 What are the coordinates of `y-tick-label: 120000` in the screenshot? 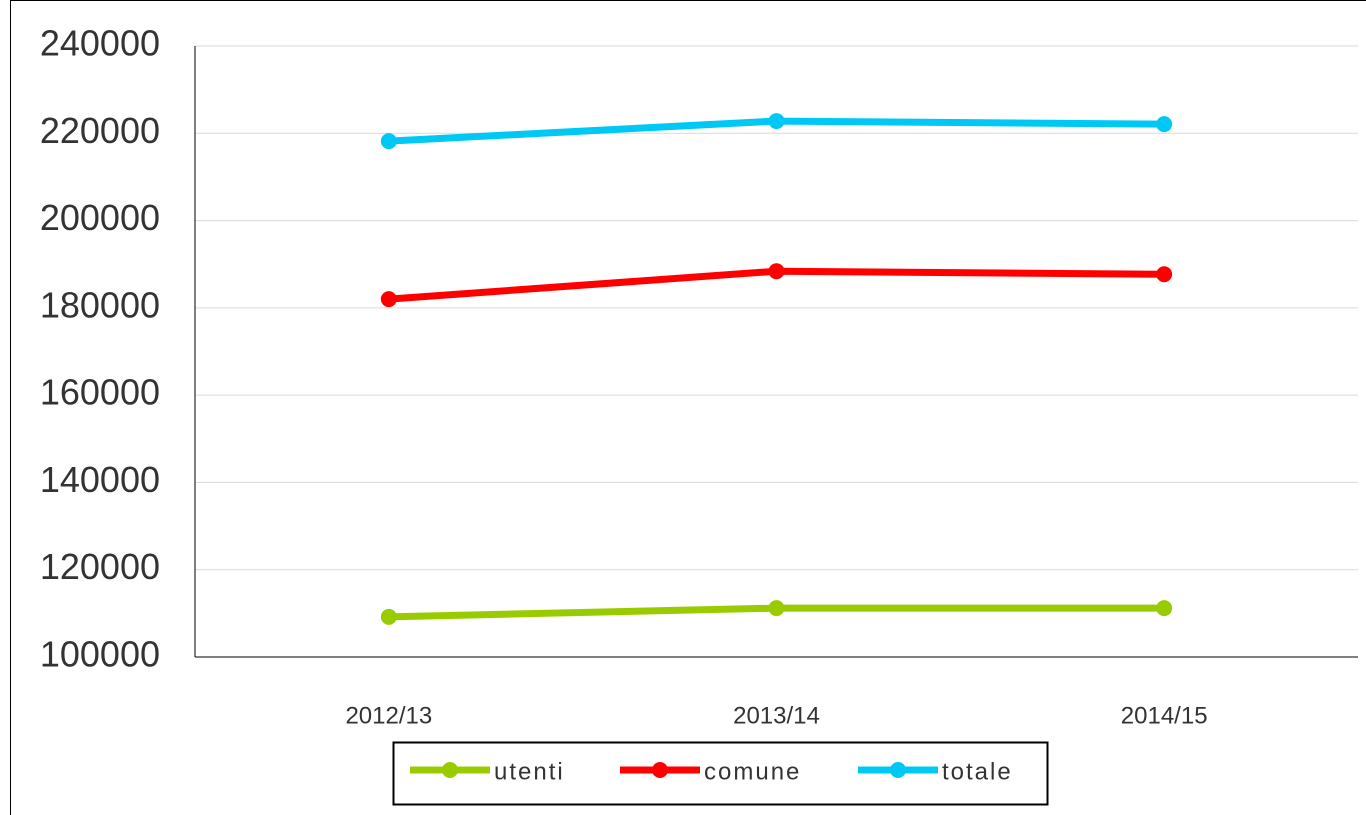 It's located at (100, 566).